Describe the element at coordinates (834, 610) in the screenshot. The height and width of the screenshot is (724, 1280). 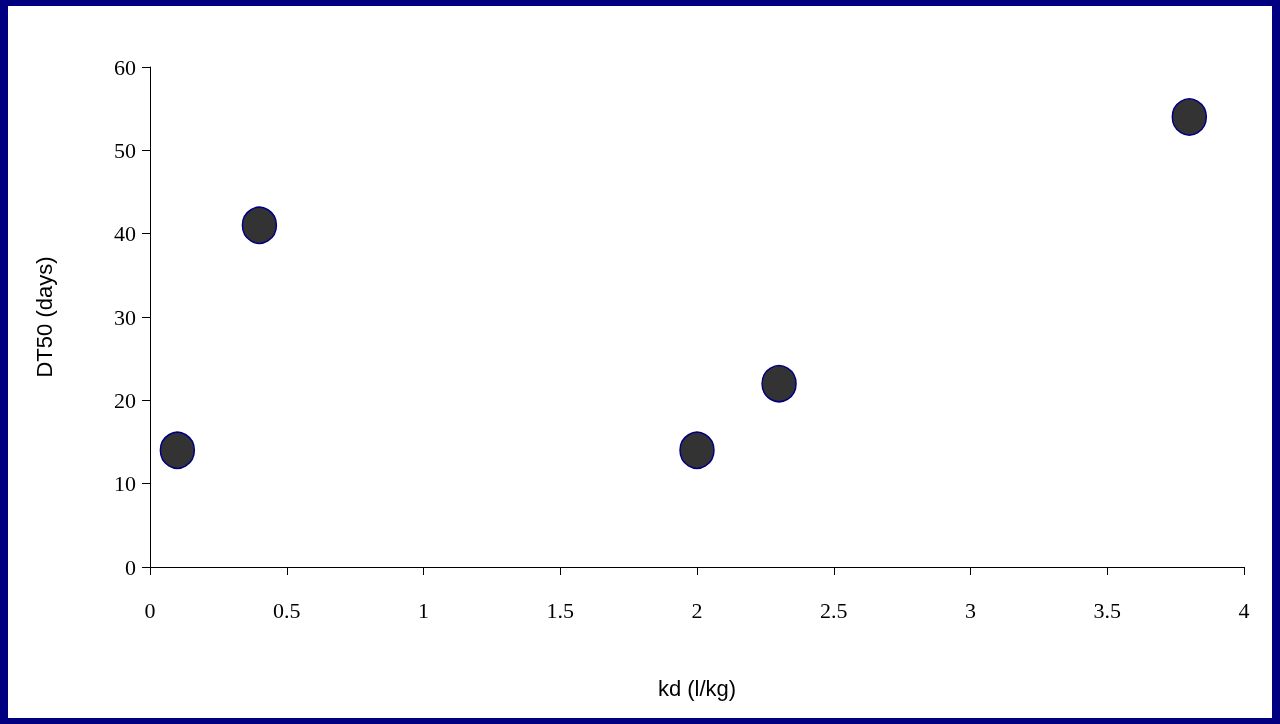
I see `x-tick-label: 2.5` at that location.